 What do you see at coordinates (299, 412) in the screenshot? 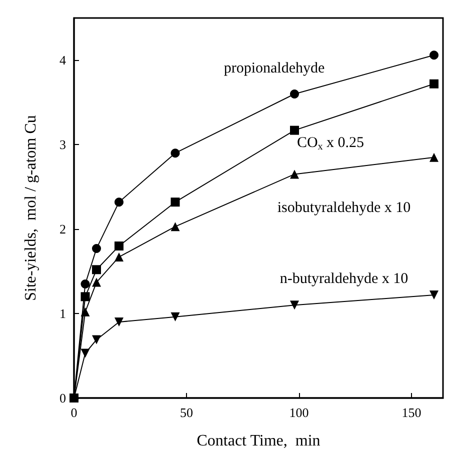
I see `x-tick-label: 100` at bounding box center [299, 412].